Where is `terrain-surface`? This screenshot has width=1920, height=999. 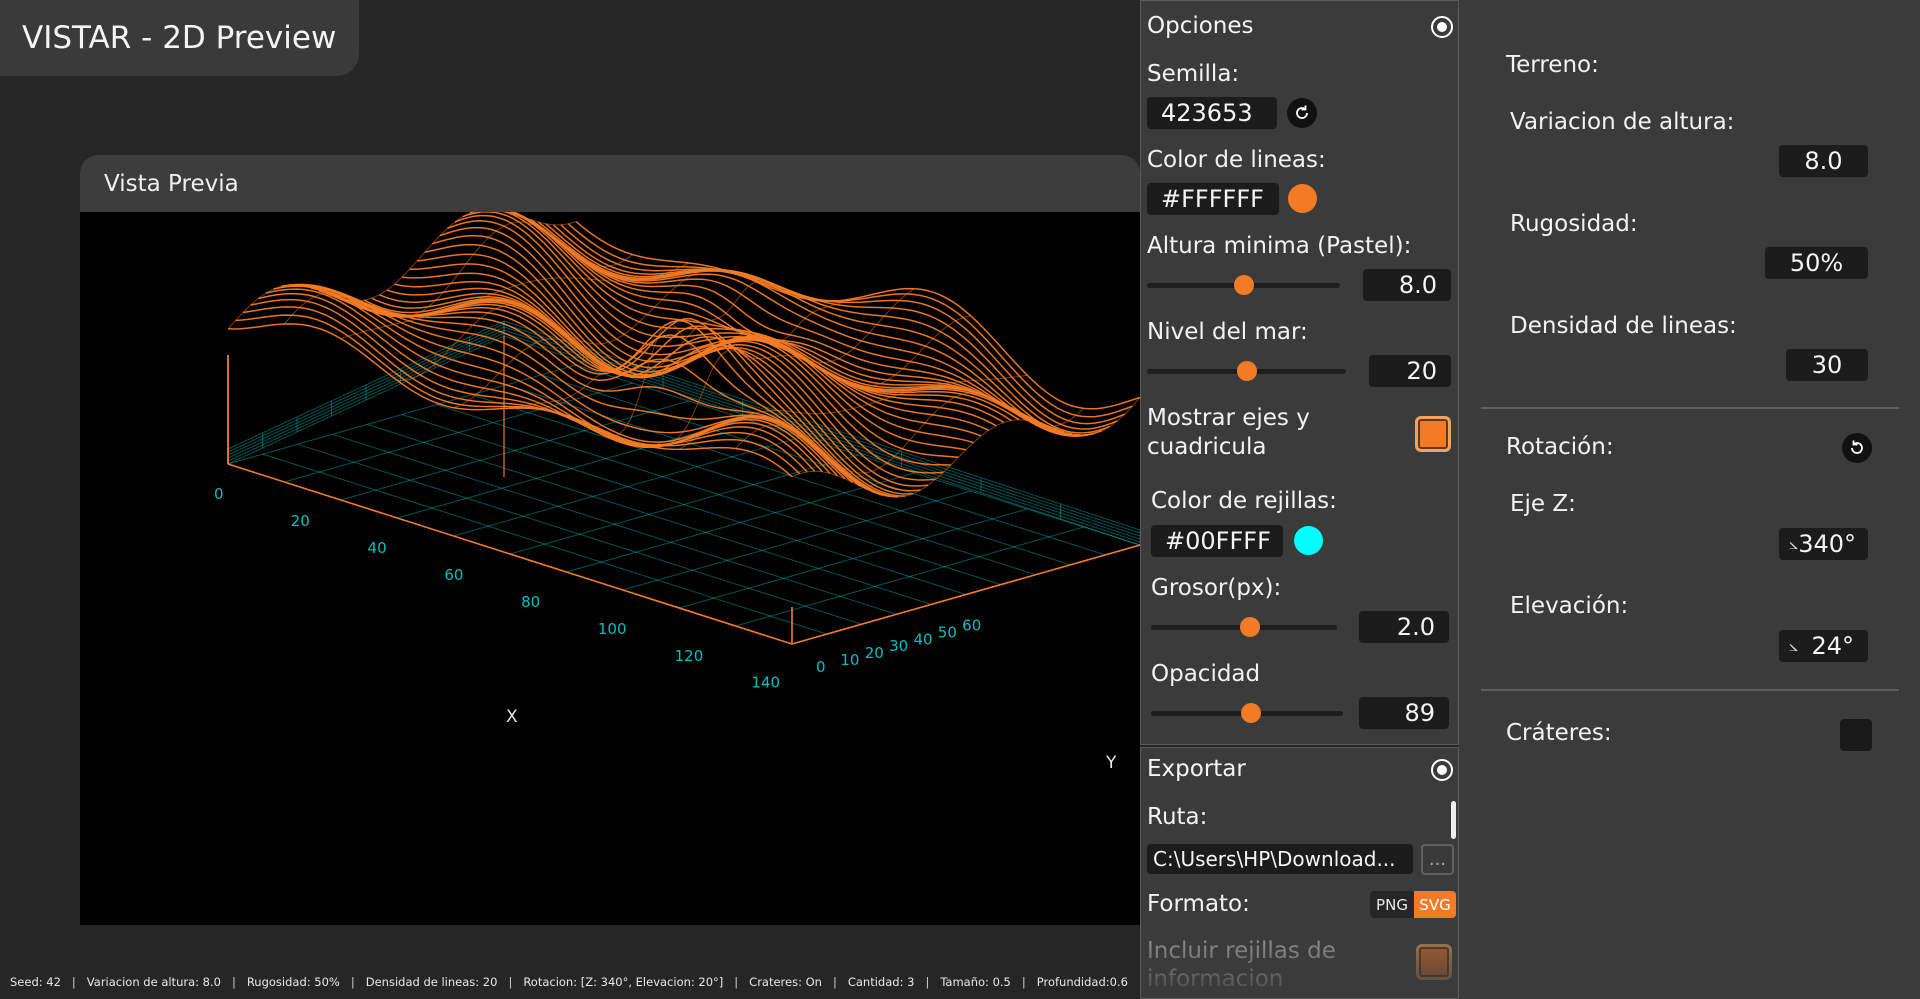
terrain-surface is located at coordinates (683, 355).